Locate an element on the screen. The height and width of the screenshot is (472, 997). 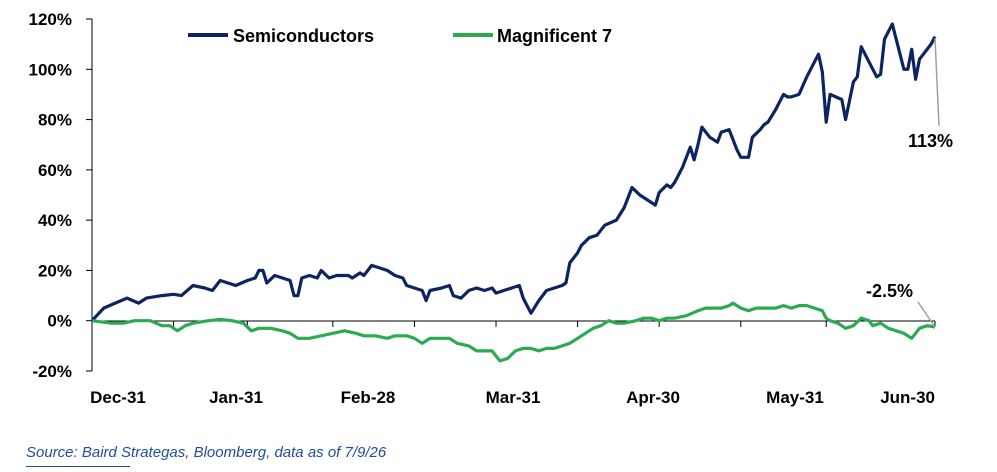
x-tick-label: Jan-31 is located at coordinates (236, 397).